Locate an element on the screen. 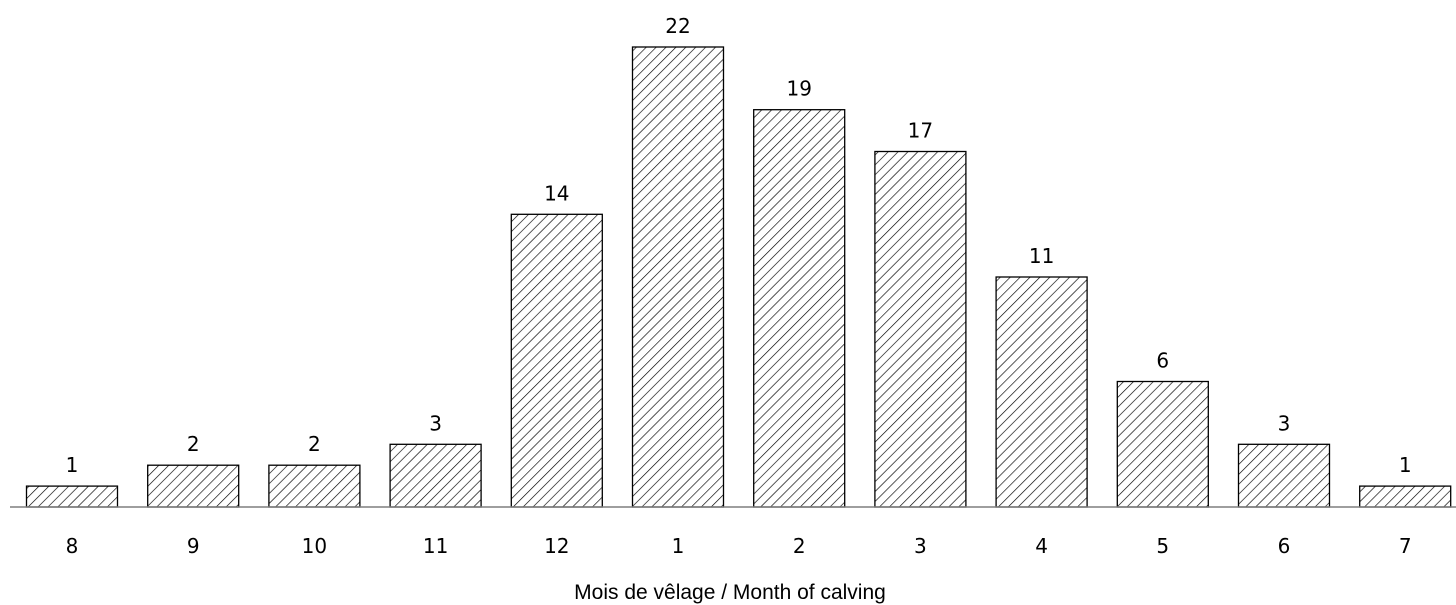 This screenshot has width=1456, height=605. x-tick-label: 11 is located at coordinates (435, 546).